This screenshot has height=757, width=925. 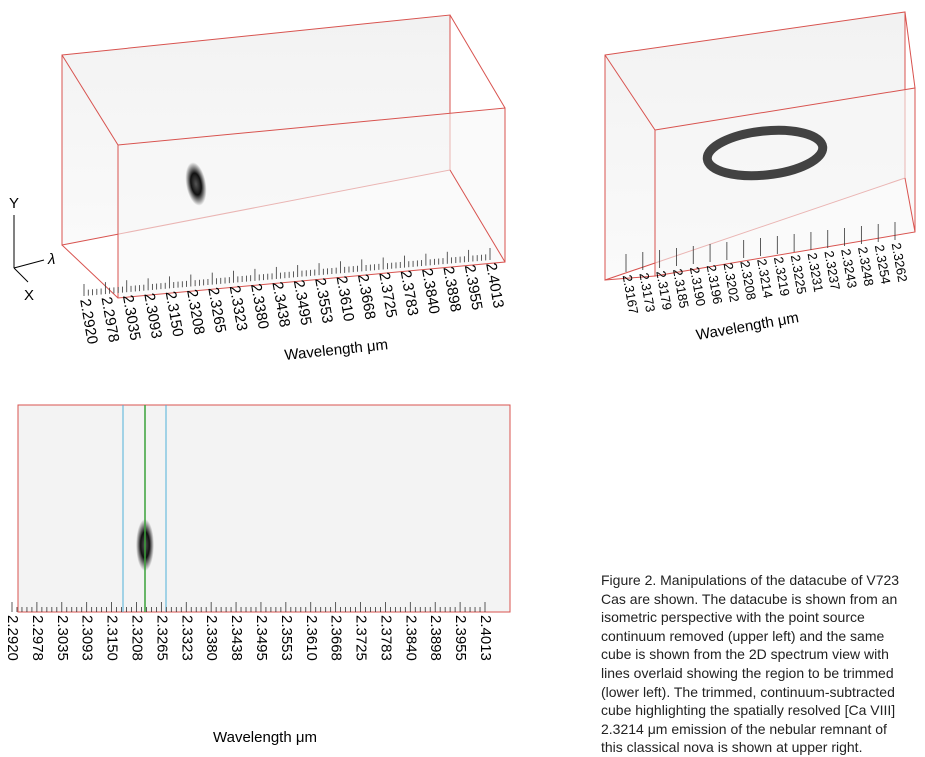 What do you see at coordinates (14, 203) in the screenshot?
I see `axis-y-label: Y` at bounding box center [14, 203].